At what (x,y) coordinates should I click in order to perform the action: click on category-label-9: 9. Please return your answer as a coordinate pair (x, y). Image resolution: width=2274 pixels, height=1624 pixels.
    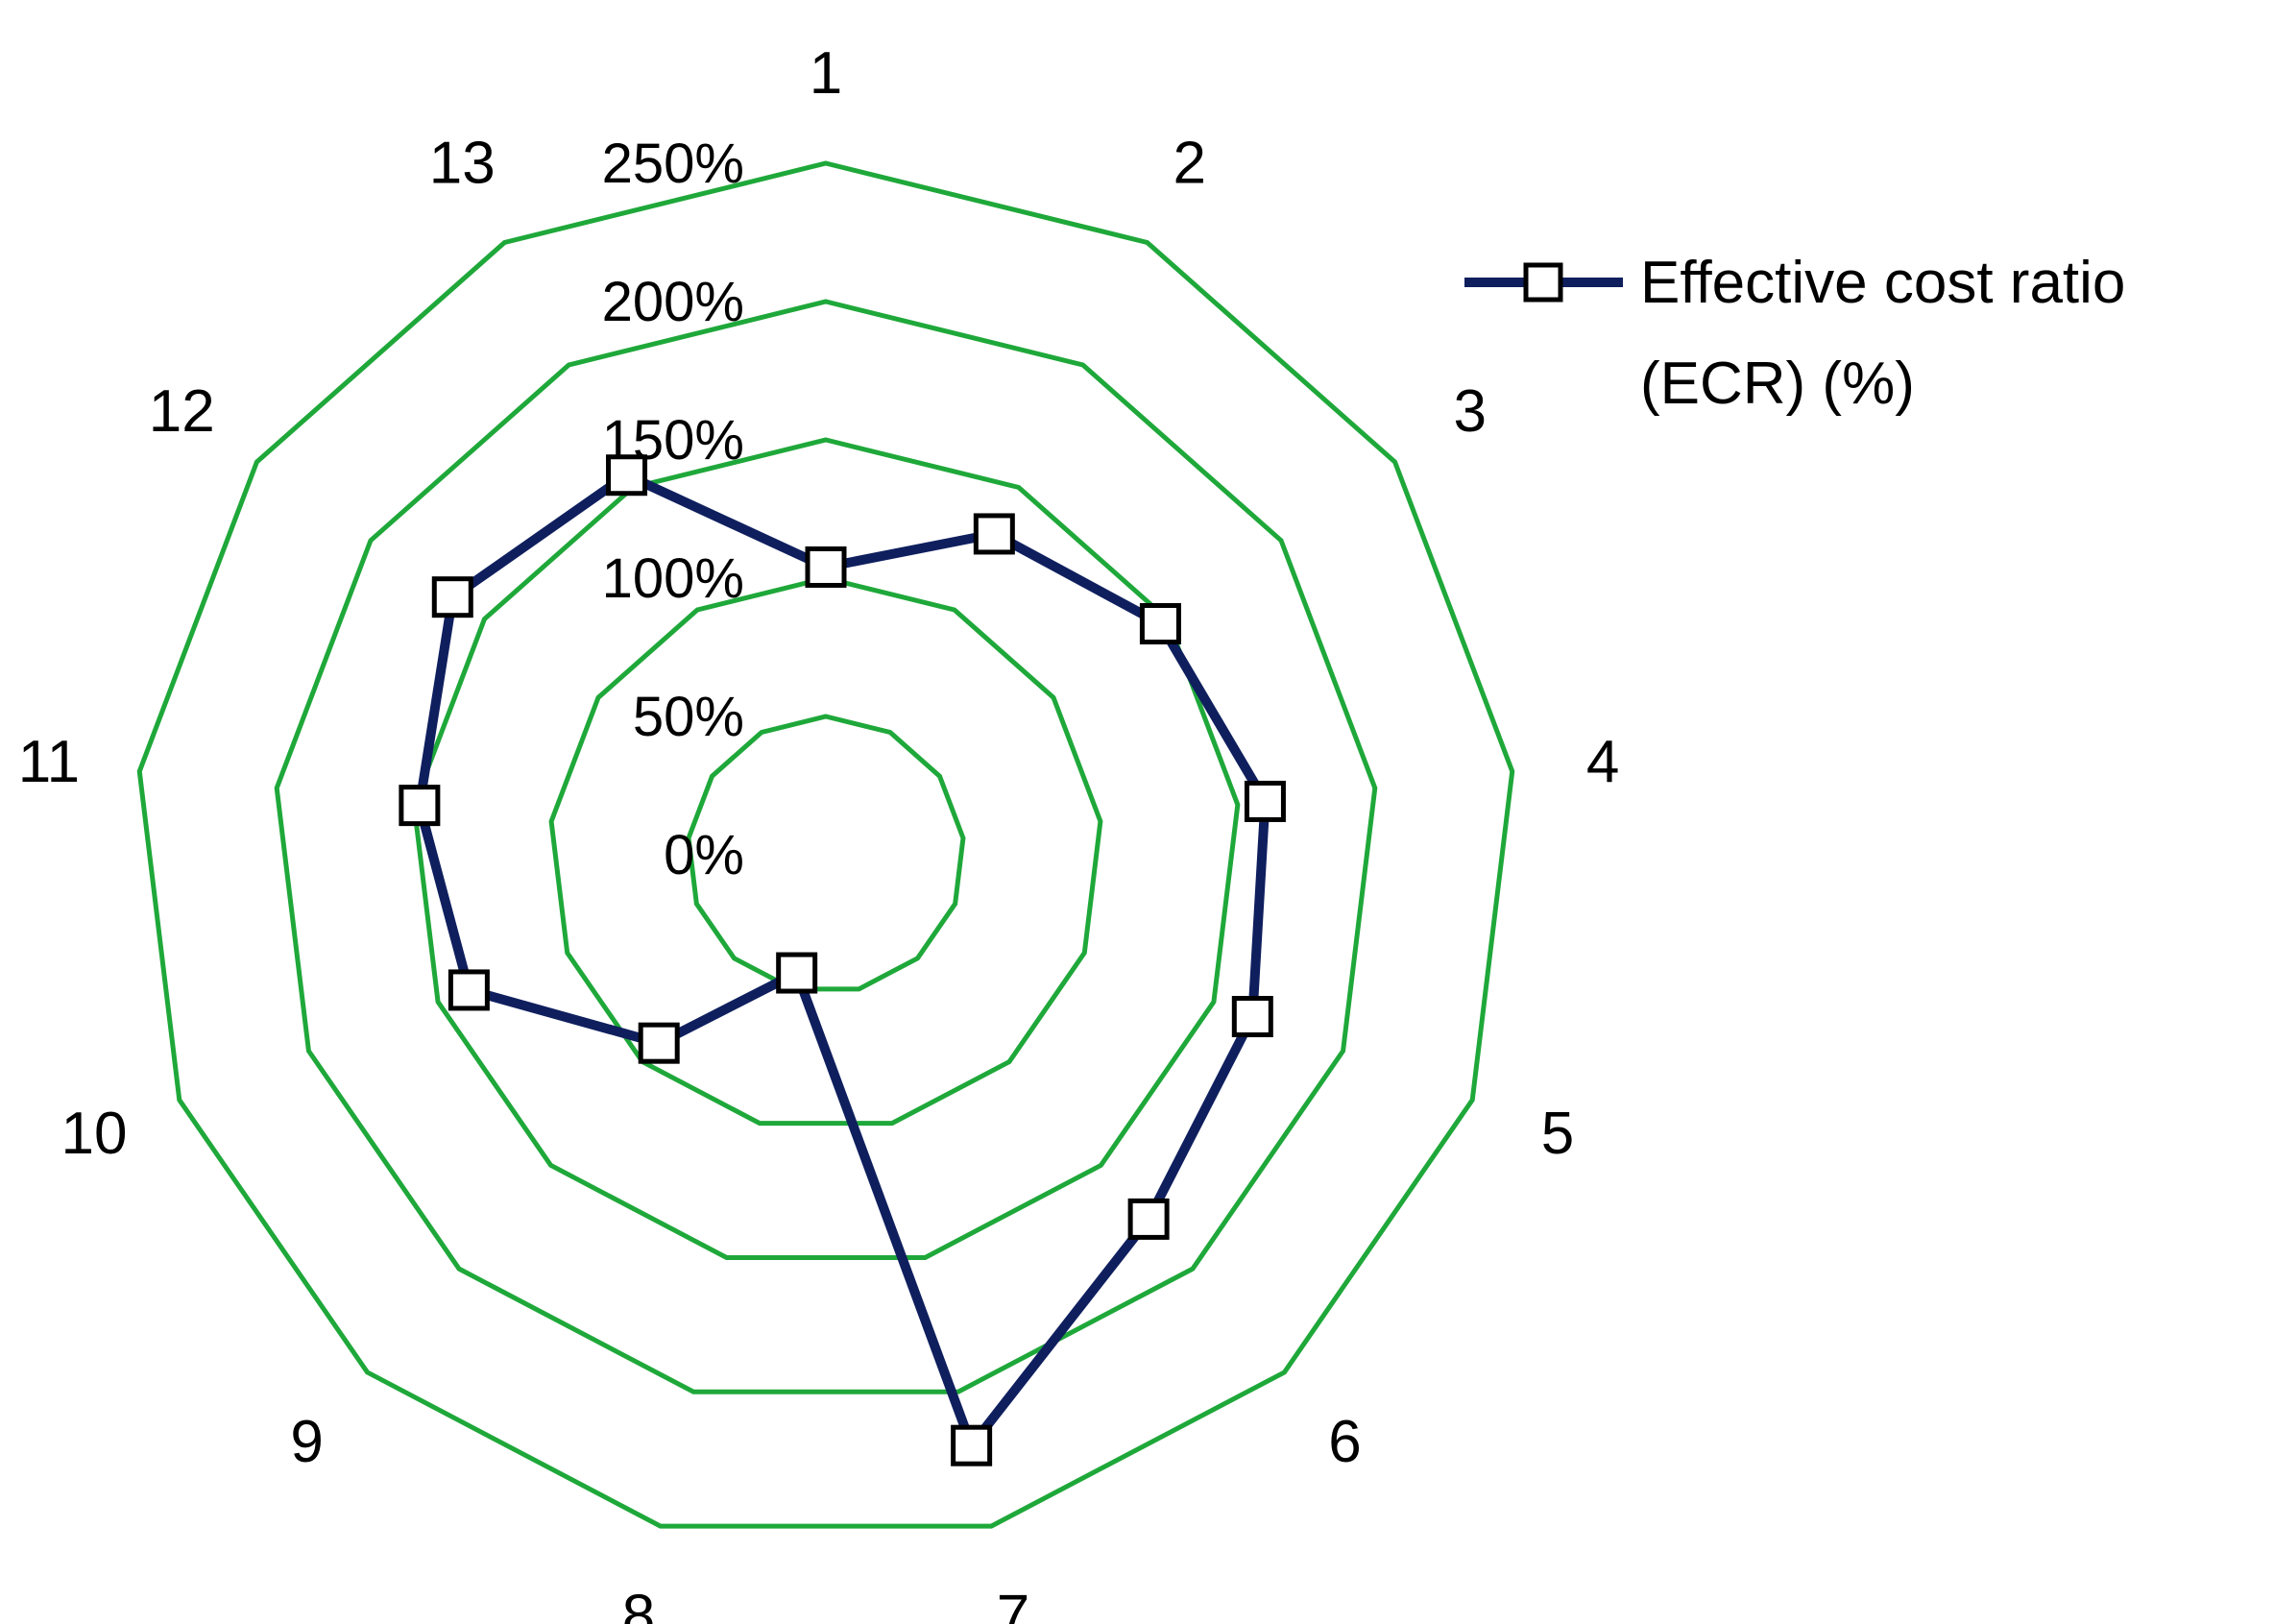
    Looking at the image, I should click on (306, 1442).